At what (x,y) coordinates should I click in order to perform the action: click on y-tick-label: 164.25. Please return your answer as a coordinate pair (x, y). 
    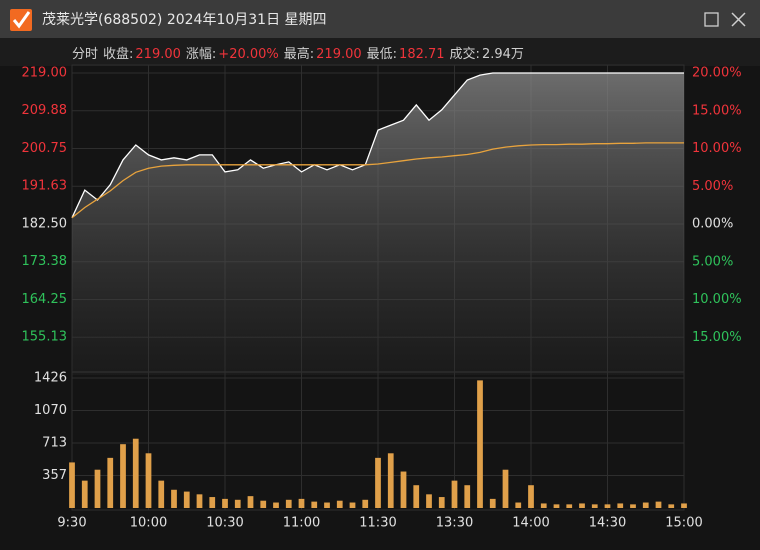
    Looking at the image, I should click on (45, 299).